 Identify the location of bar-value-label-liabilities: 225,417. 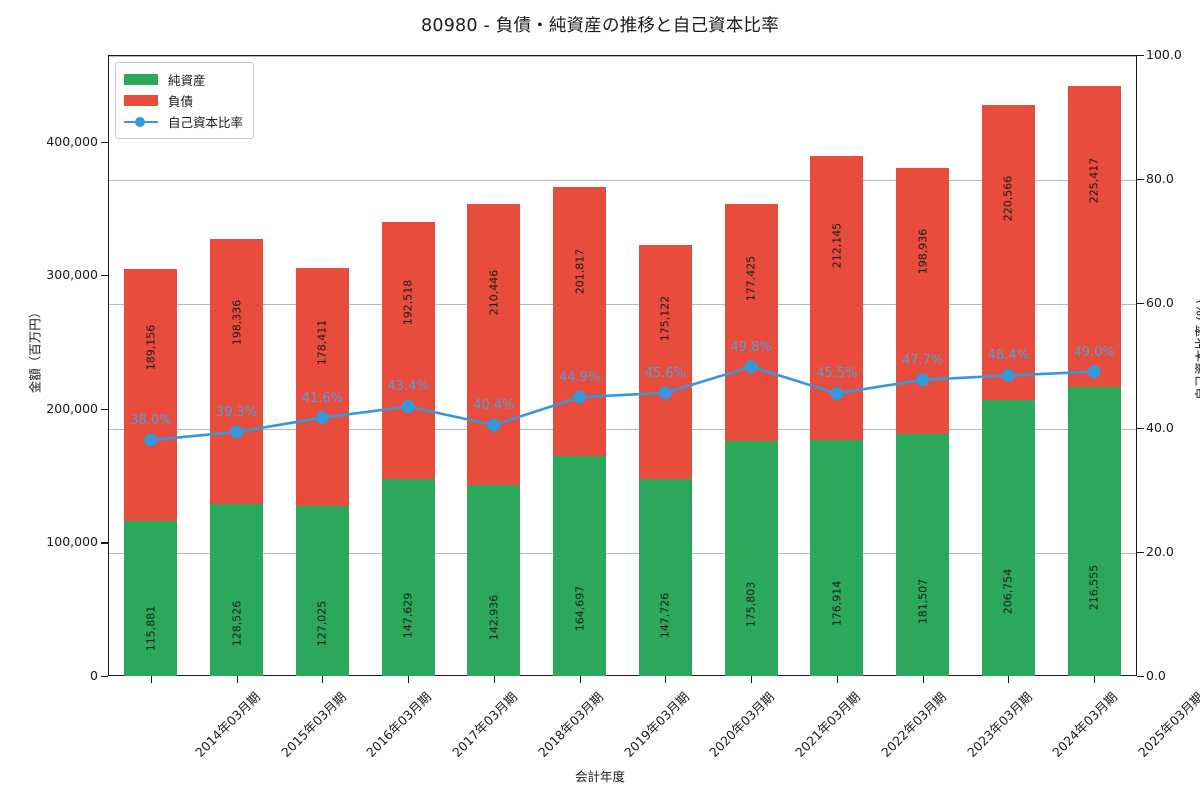
(1094, 180).